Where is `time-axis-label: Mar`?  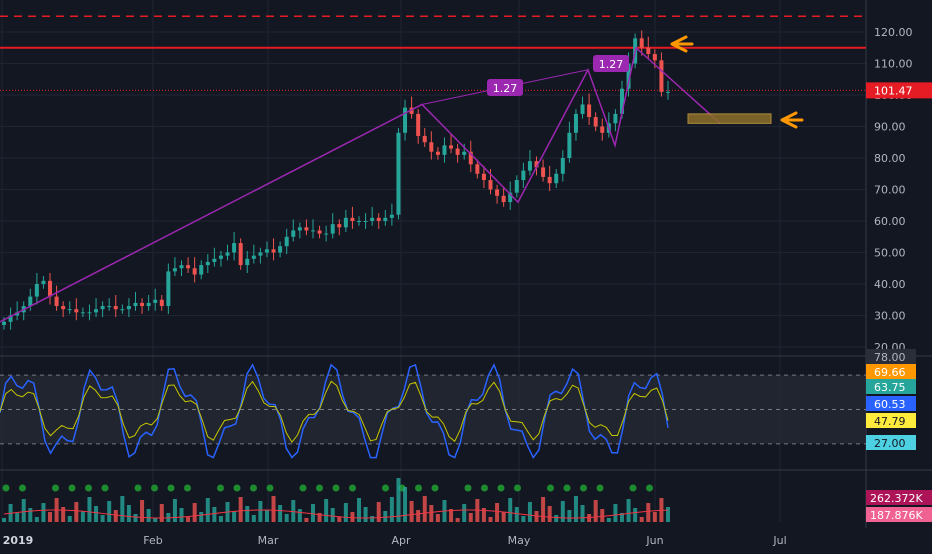 time-axis-label: Mar is located at coordinates (268, 540).